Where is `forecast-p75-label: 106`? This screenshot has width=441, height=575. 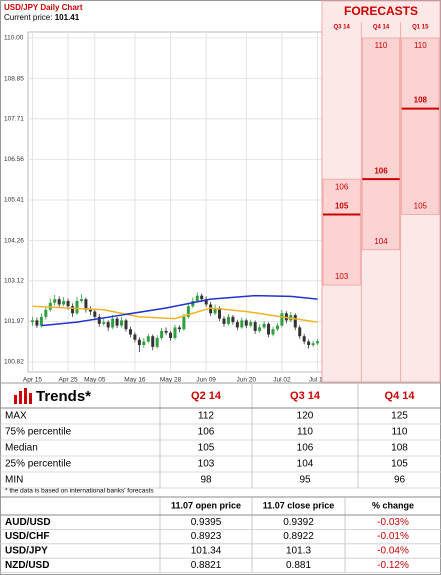 forecast-p75-label: 106 is located at coordinates (342, 186).